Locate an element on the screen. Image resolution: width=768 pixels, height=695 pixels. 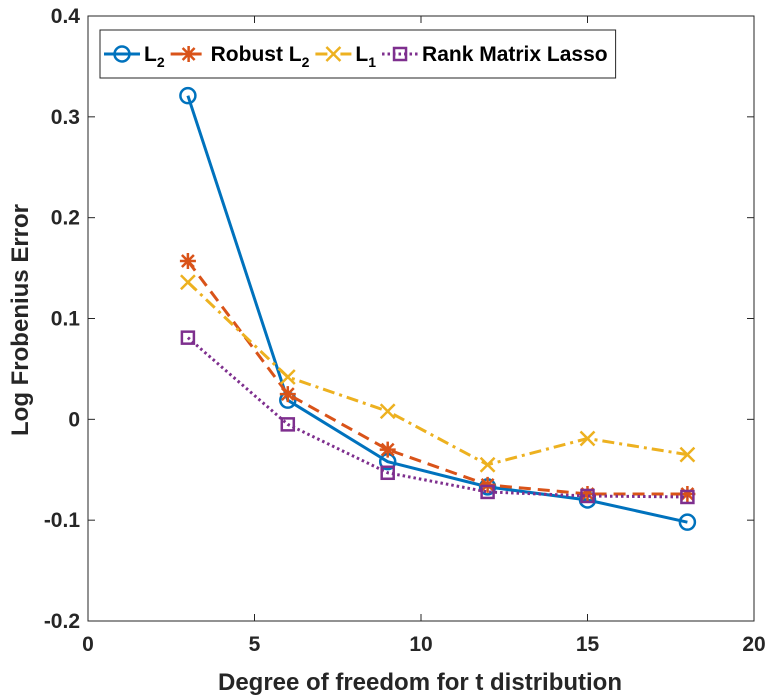
legend-label: Rank Matrix Lasso is located at coordinates (515, 54).